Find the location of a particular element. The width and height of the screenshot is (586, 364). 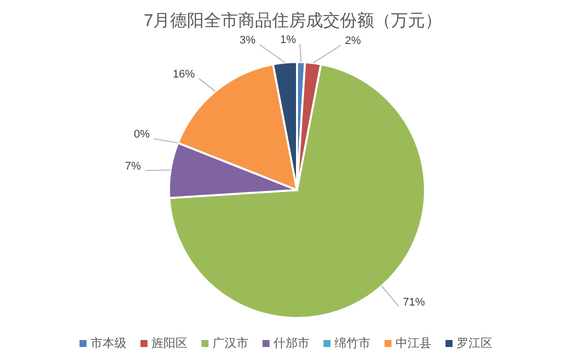

data-label: 2% is located at coordinates (353, 41).